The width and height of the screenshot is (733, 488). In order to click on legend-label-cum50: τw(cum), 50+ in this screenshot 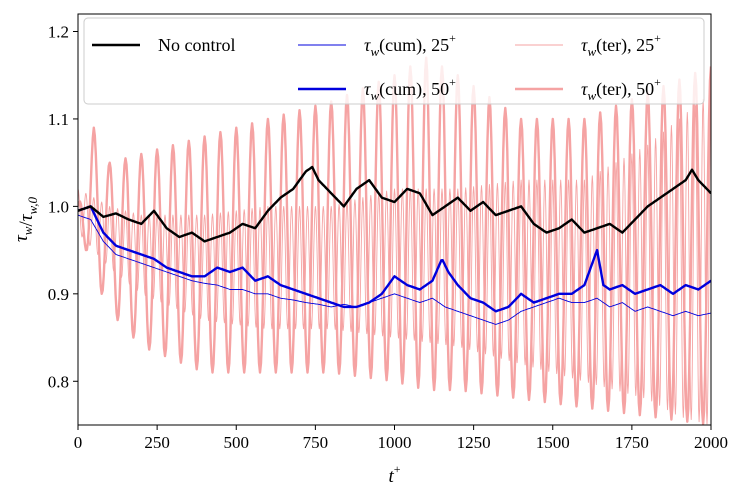, I will do `click(410, 89)`.